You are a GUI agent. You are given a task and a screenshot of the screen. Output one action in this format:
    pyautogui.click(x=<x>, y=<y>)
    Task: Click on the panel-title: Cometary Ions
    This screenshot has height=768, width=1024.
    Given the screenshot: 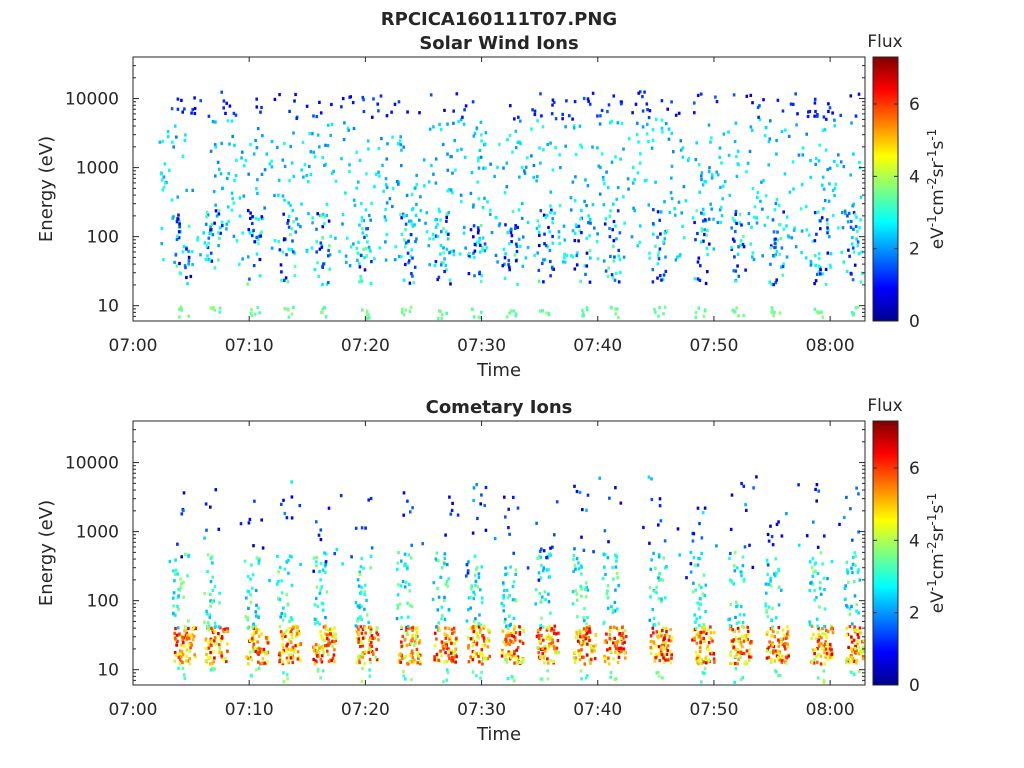 What is the action you would take?
    pyautogui.click(x=499, y=407)
    